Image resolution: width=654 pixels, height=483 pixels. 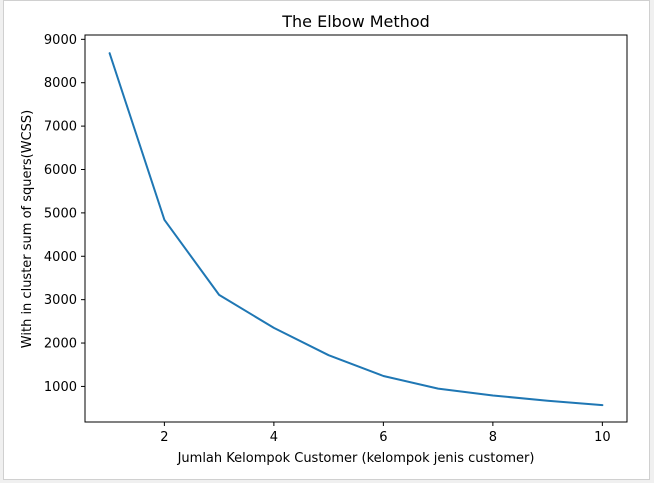 What do you see at coordinates (493, 437) in the screenshot?
I see `x-tick-label: 8` at bounding box center [493, 437].